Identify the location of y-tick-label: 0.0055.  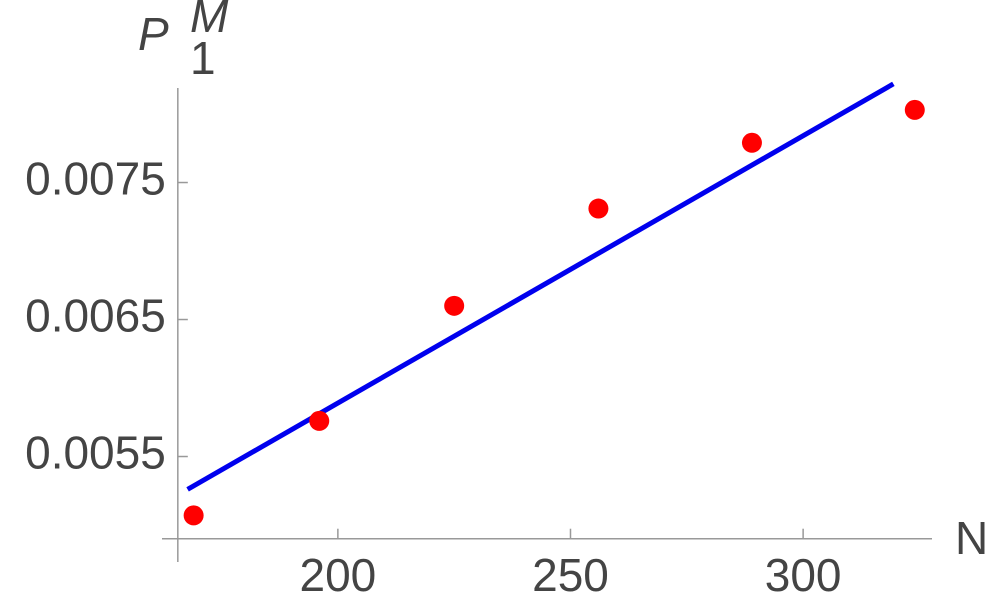
(95, 453).